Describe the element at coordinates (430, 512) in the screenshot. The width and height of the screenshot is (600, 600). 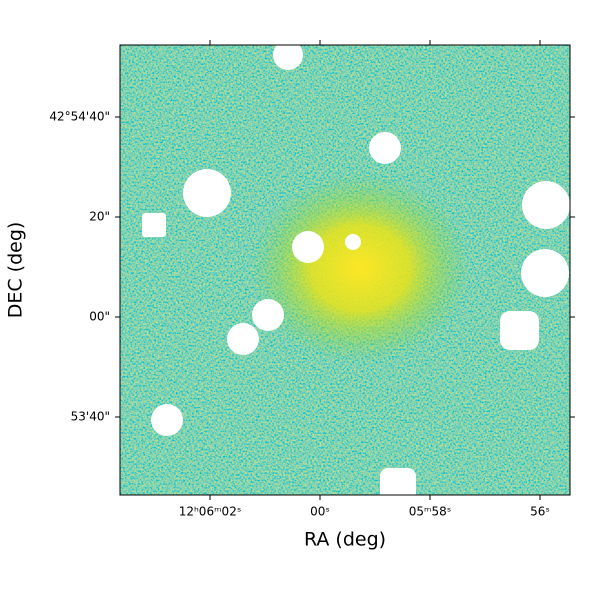
I see `x-tick-label: 05ᵐ58ˢ` at that location.